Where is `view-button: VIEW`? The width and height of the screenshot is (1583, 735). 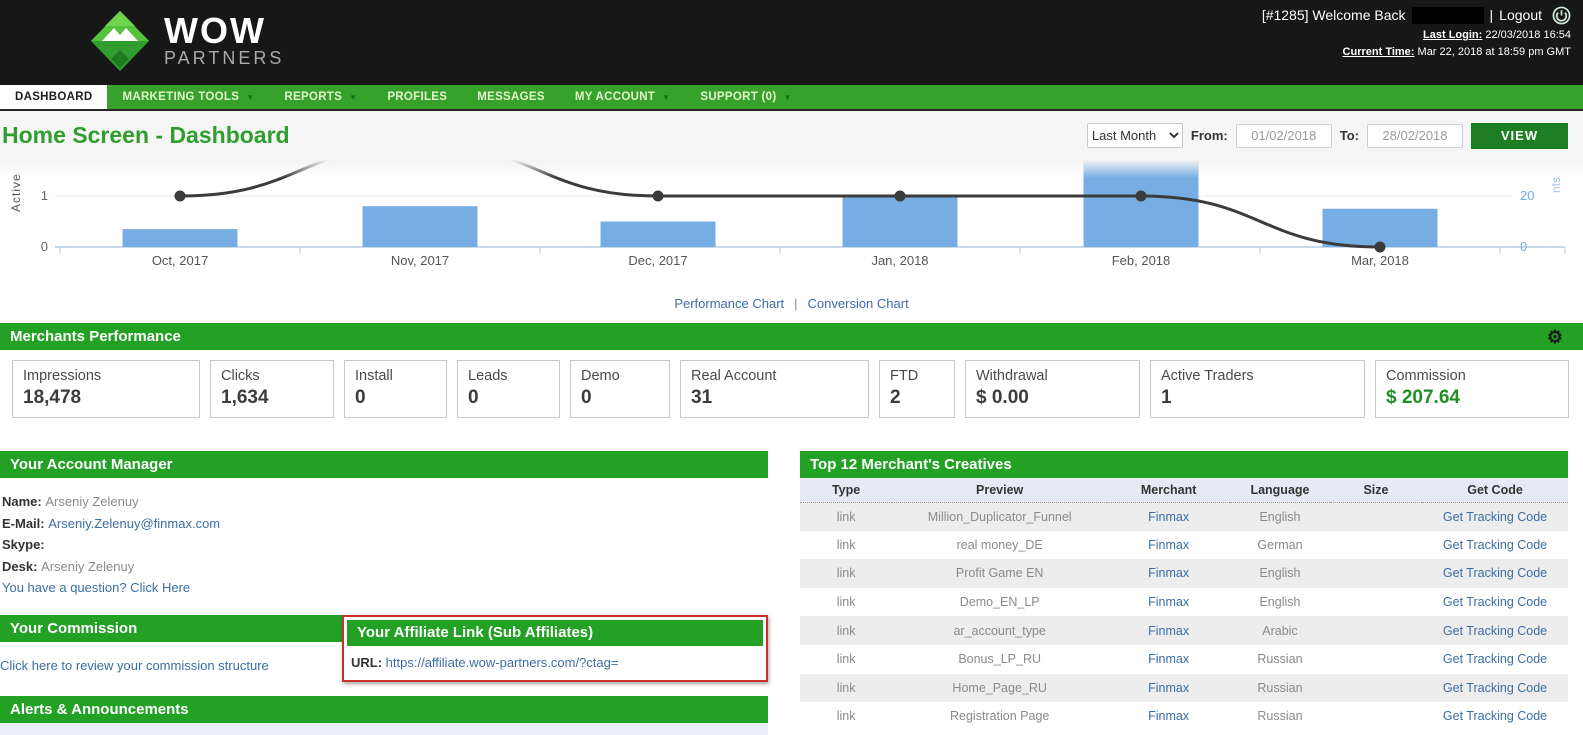
view-button: VIEW is located at coordinates (1519, 135).